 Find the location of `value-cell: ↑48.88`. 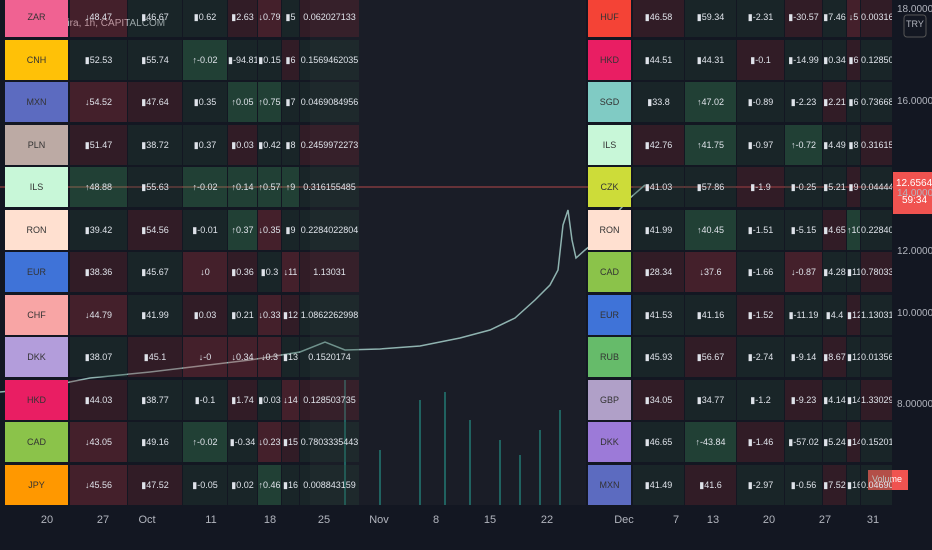

value-cell: ↑48.88 is located at coordinates (98, 187).